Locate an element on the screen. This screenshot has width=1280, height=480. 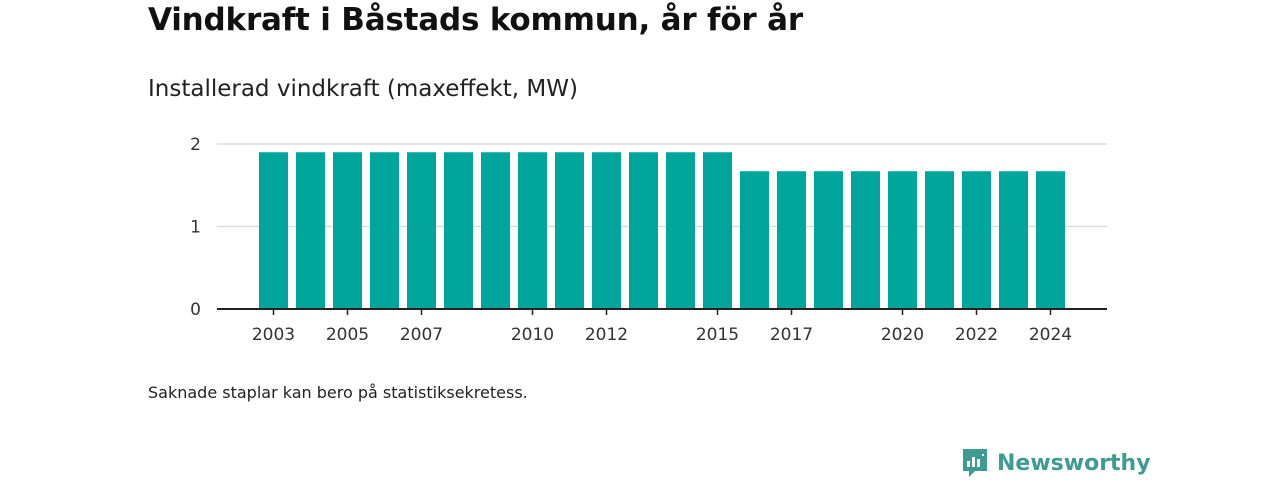
bar-2017 is located at coordinates (791, 240).